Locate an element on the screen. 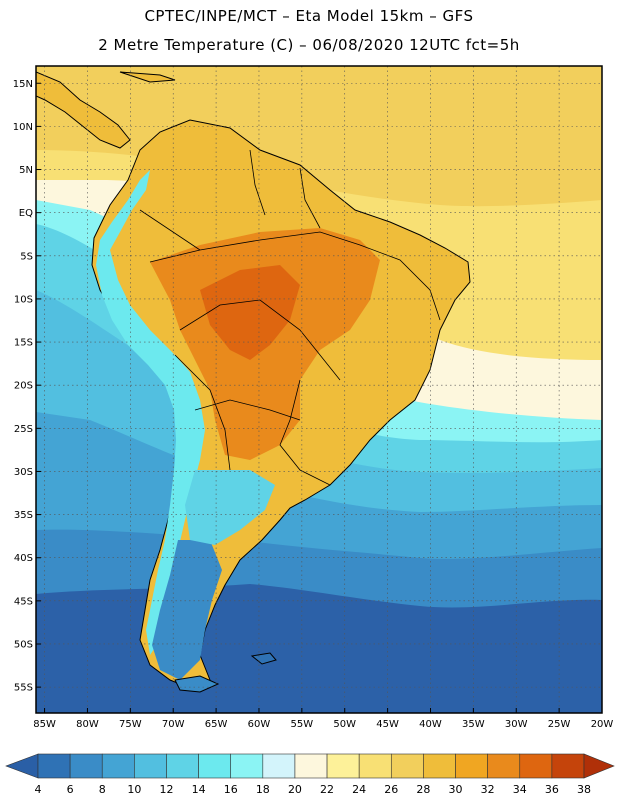 This screenshot has height=800, width=618. andes-cold-strip is located at coordinates (150, 412).